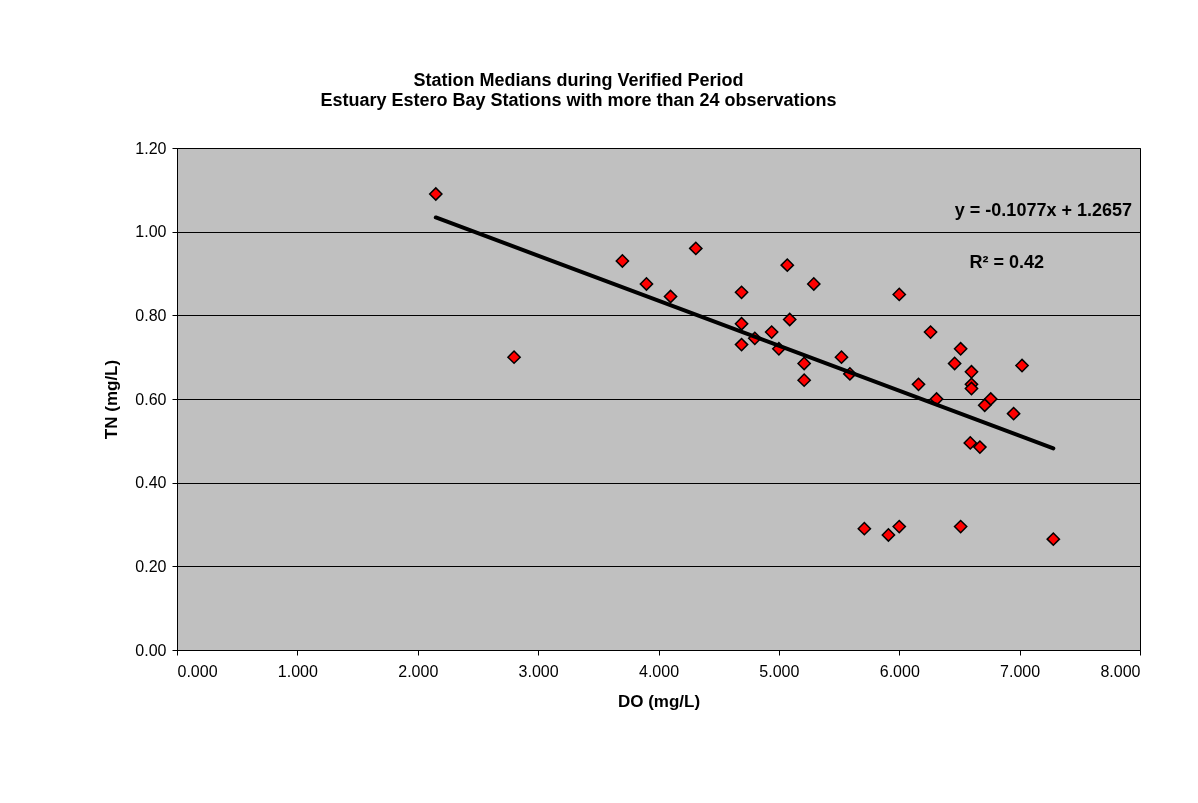 The height and width of the screenshot is (803, 1198). What do you see at coordinates (578, 80) in the screenshot?
I see `text: Station Medians during Verified Period` at bounding box center [578, 80].